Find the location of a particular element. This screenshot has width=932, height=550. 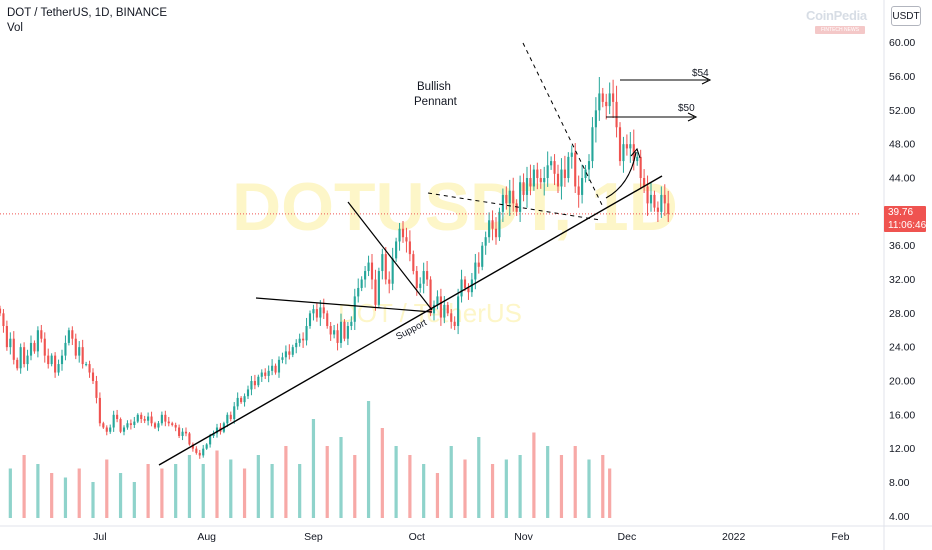

symbol-header: DOT / TetherUS, 1D, BINANCE Vol is located at coordinates (87, 21).